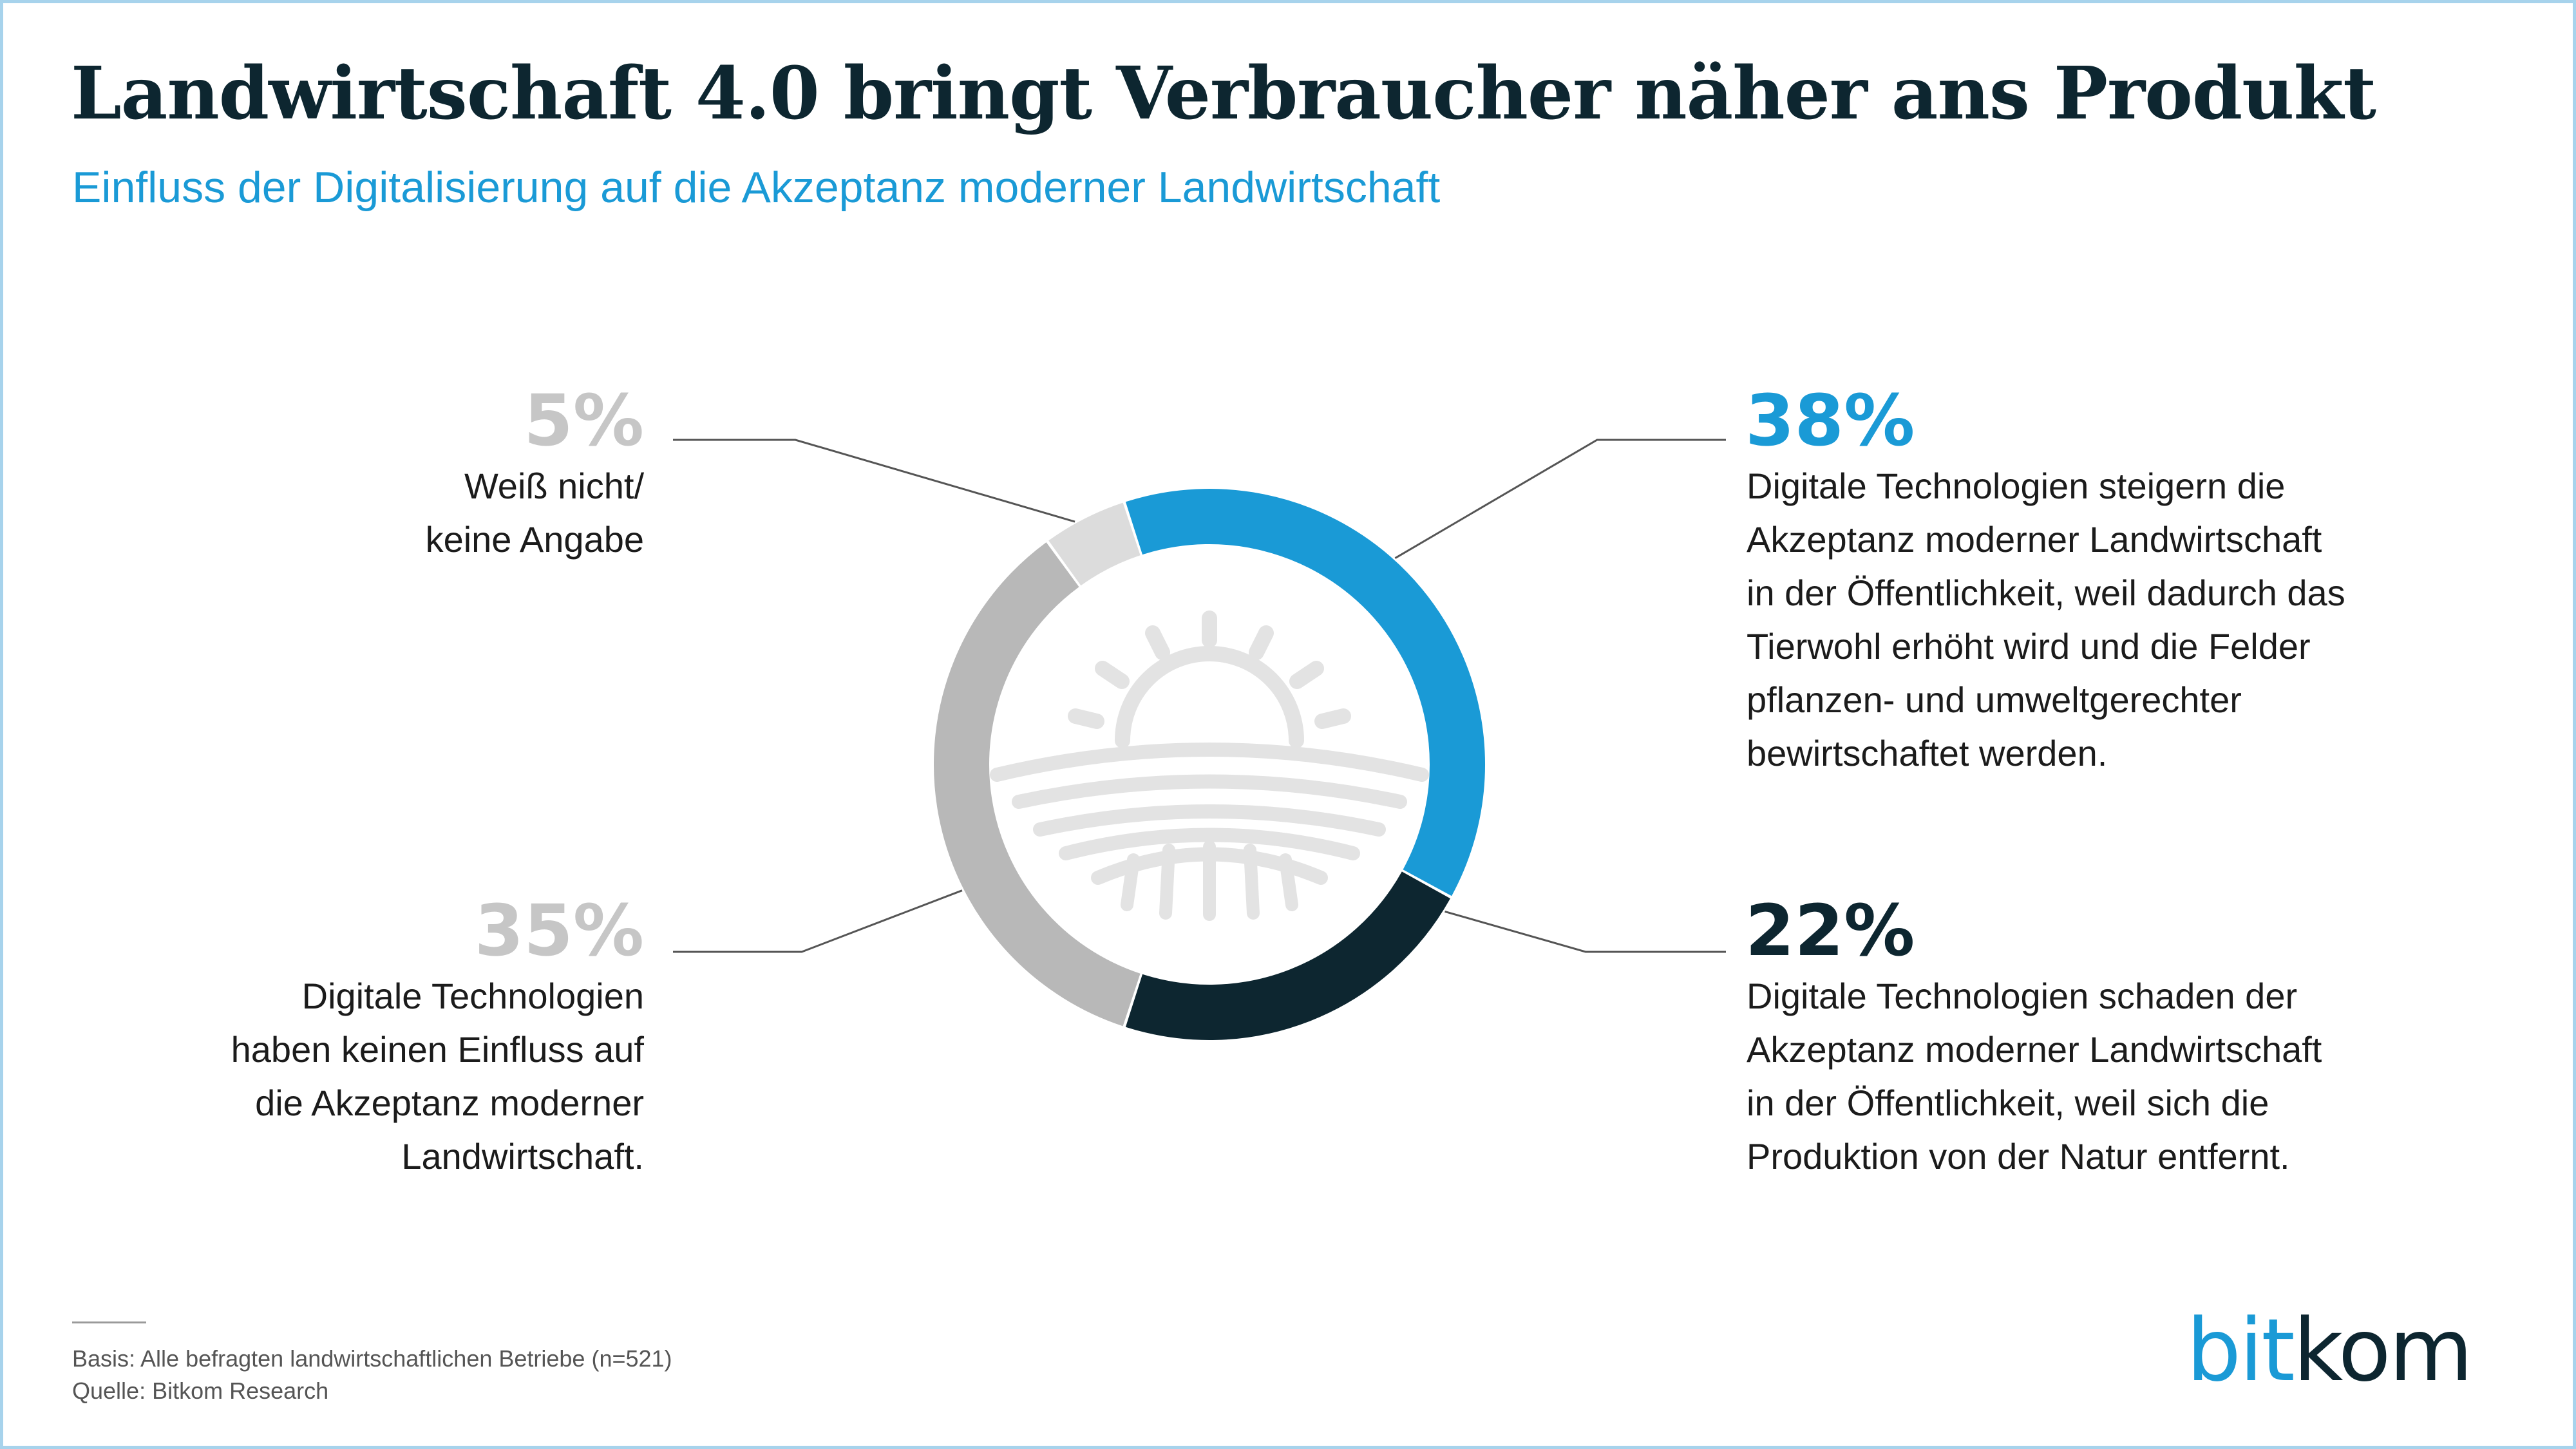 The image size is (2576, 1449). What do you see at coordinates (1927, 753) in the screenshot?
I see `description-line: bewirtschaftet werden.` at bounding box center [1927, 753].